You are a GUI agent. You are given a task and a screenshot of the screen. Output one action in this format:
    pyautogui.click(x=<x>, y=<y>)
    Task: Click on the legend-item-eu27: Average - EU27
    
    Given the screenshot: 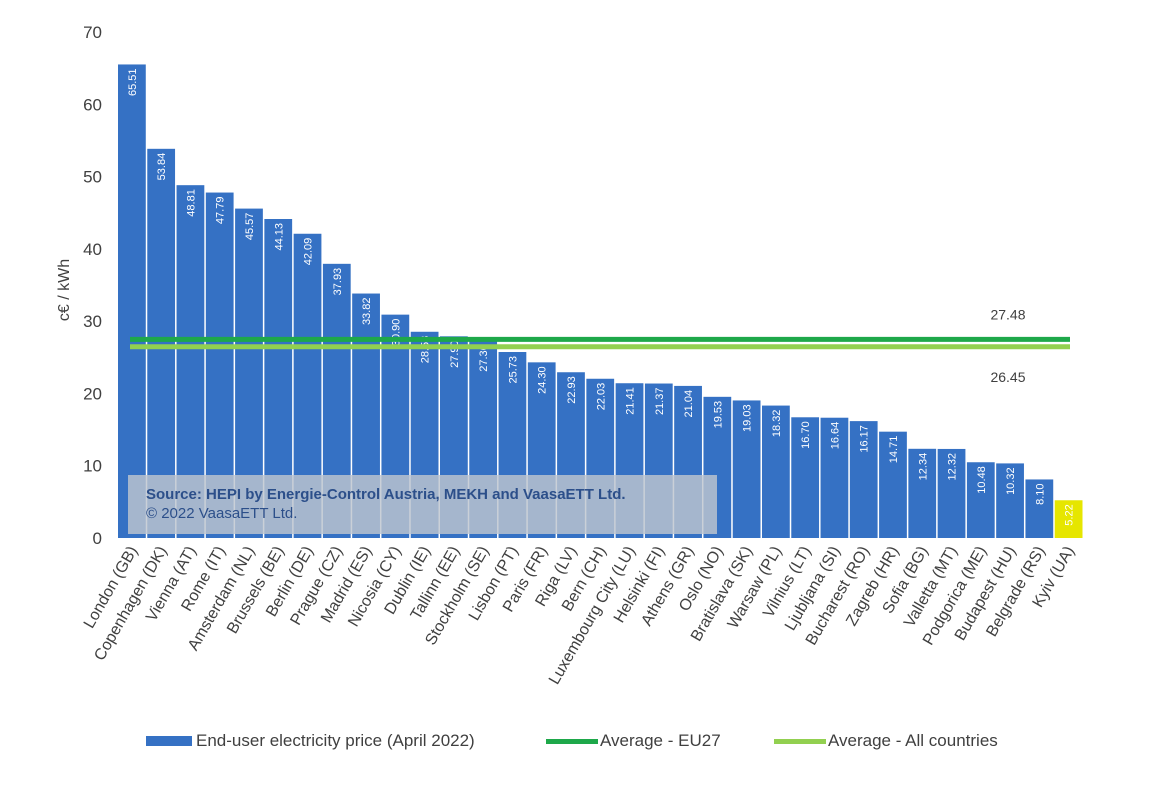 What is the action you would take?
    pyautogui.click(x=633, y=741)
    